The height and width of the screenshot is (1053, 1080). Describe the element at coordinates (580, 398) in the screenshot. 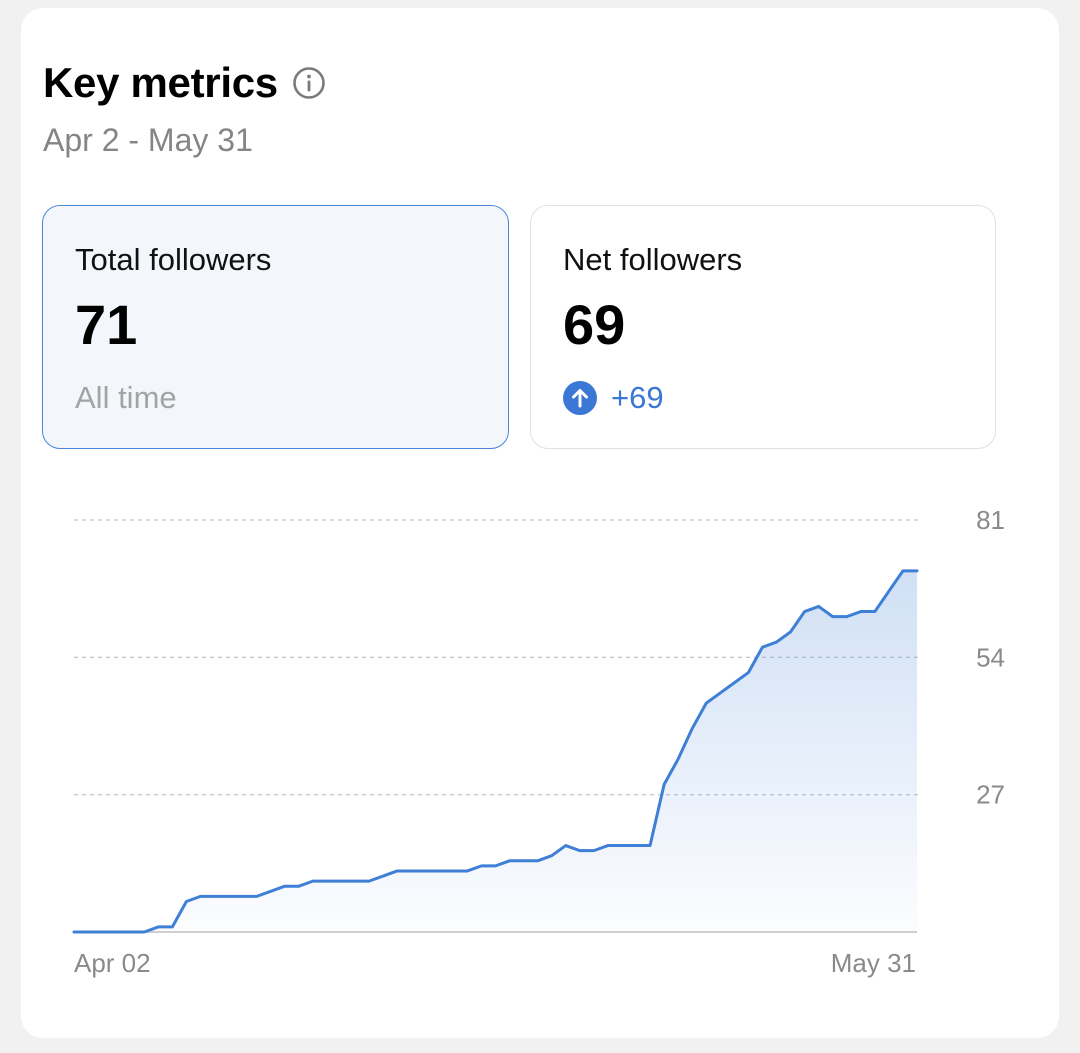

I see `arrow-up-circle-icon` at that location.